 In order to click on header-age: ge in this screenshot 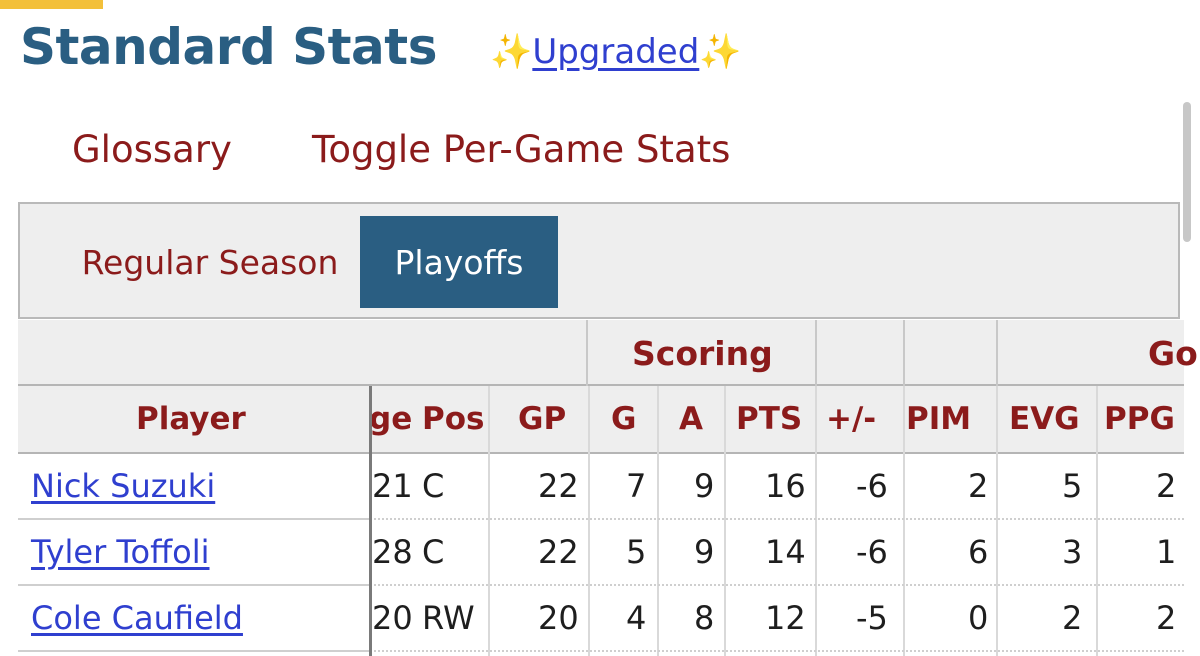, I will do `click(391, 419)`.